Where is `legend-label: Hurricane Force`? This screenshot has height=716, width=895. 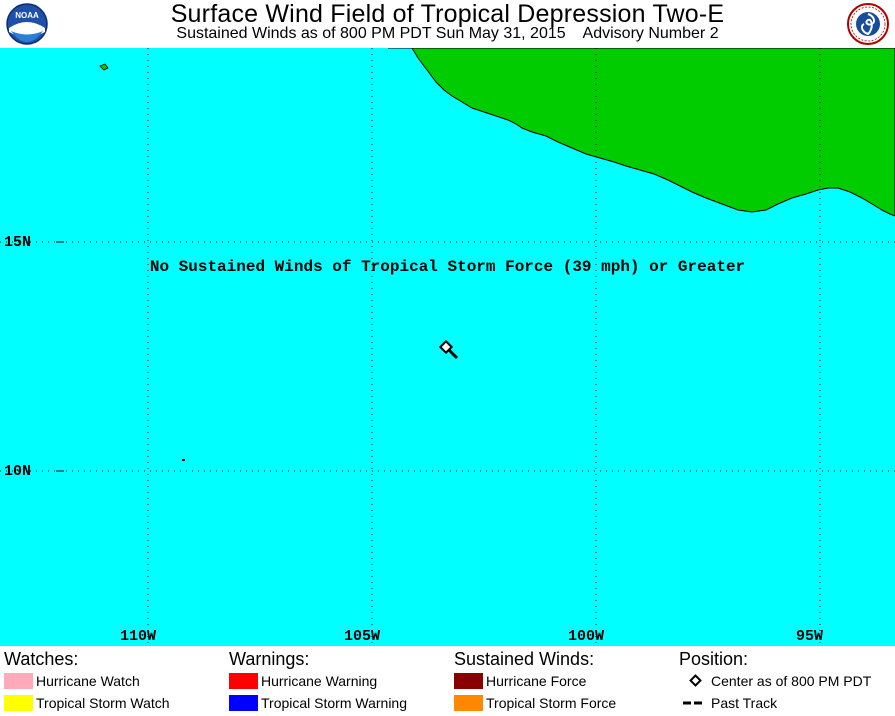
legend-label: Hurricane Force is located at coordinates (536, 681).